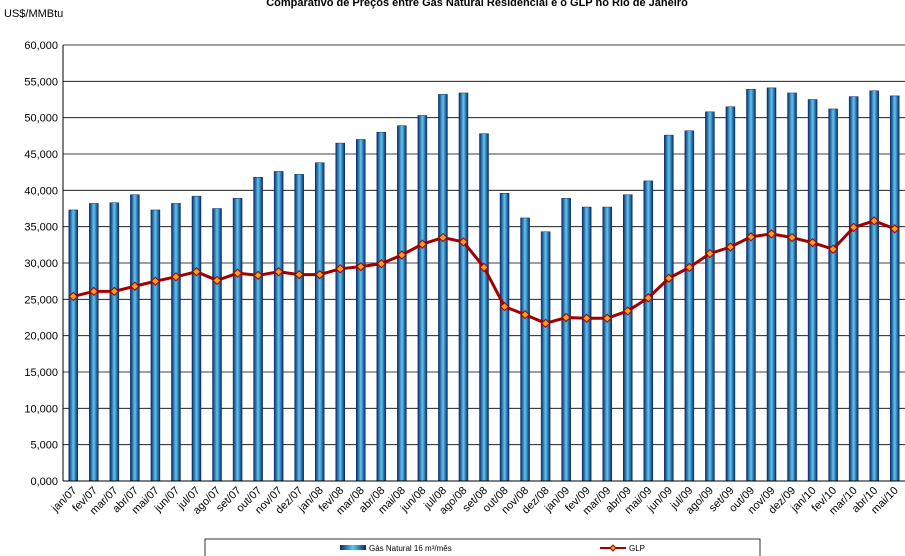 This screenshot has width=905, height=556. Describe the element at coordinates (41, 155) in the screenshot. I see `y-tick-label: 45,000` at that location.